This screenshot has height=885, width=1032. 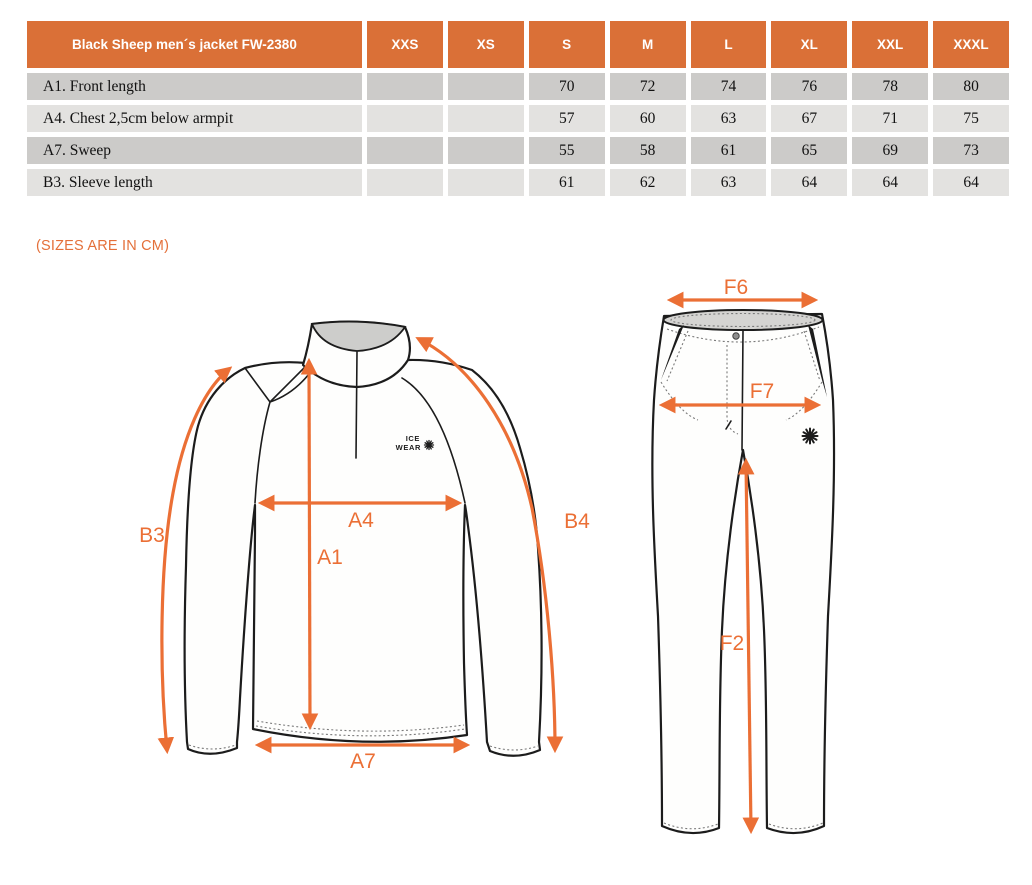 What do you see at coordinates (566, 86) in the screenshot?
I see `cell: 70` at bounding box center [566, 86].